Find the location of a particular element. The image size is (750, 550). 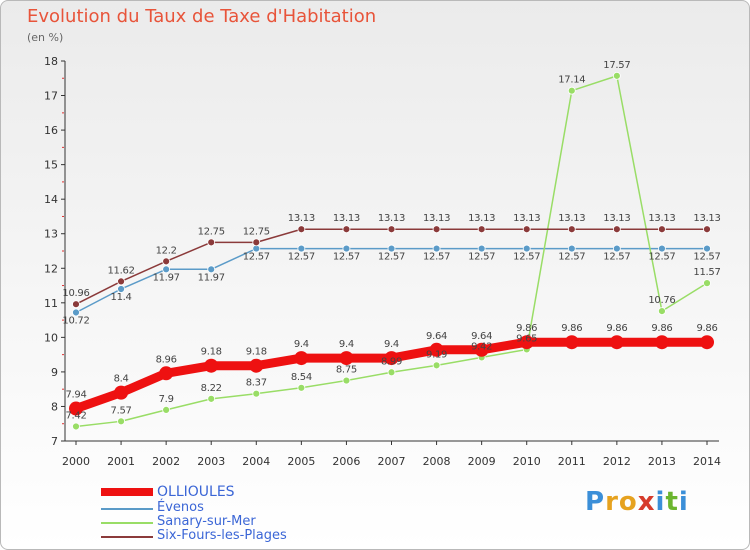

data-label: 8.75 is located at coordinates (346, 370).